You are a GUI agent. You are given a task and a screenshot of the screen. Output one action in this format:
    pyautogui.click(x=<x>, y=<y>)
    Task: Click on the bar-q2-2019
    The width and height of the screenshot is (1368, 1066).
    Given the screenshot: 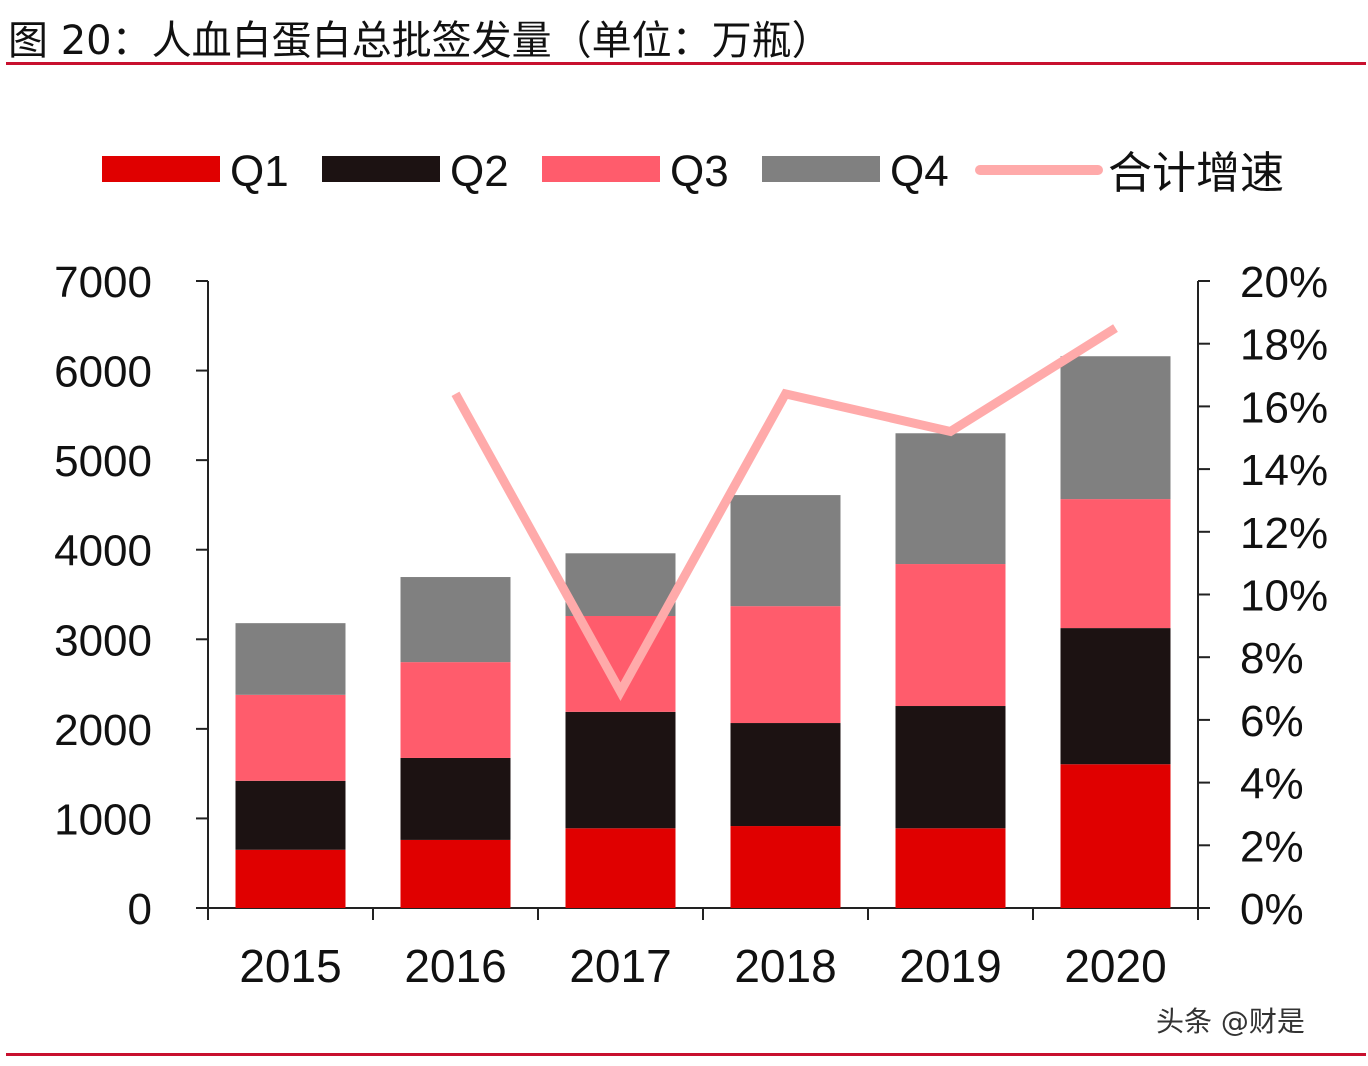 What is the action you would take?
    pyautogui.click(x=950, y=767)
    